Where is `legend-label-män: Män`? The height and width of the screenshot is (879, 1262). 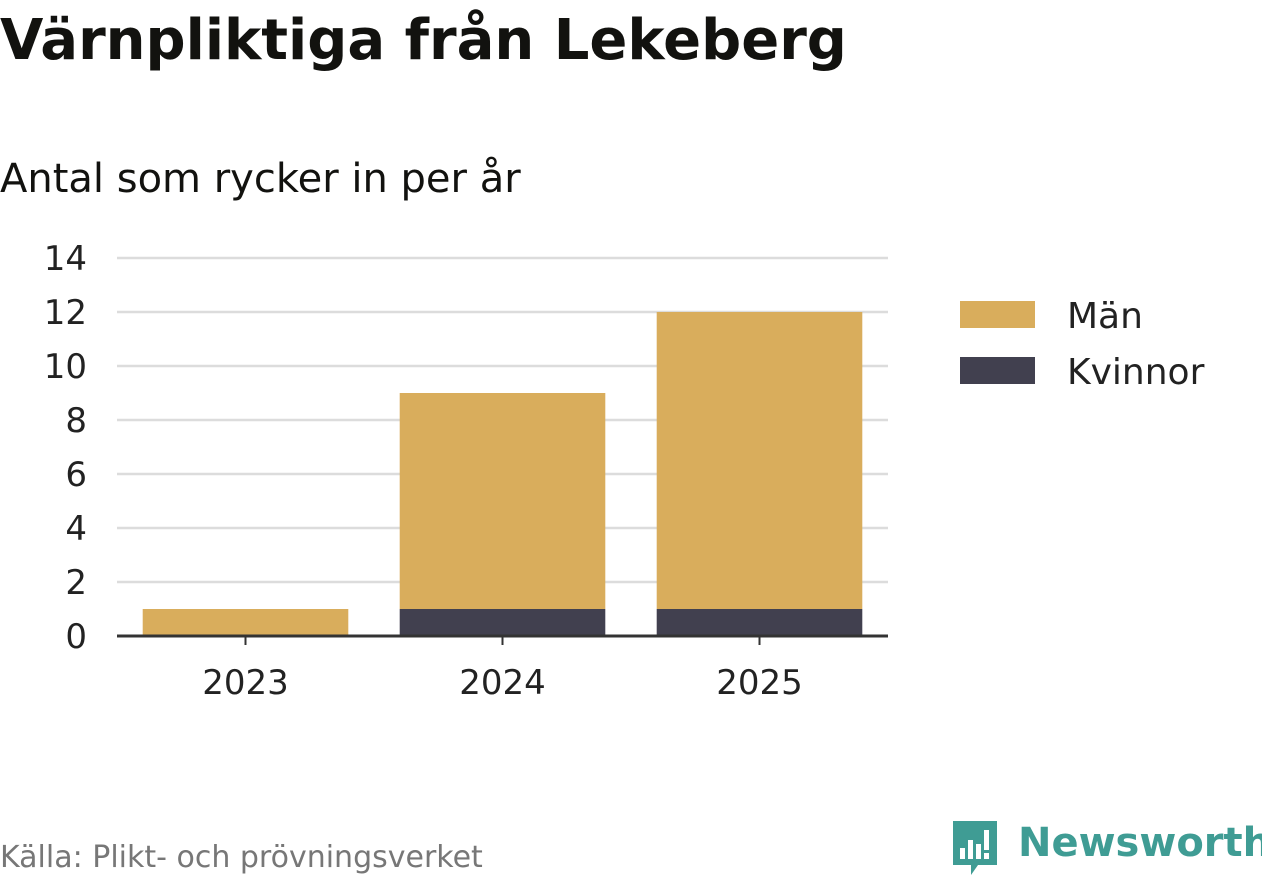 legend-label-män: Män is located at coordinates (1105, 316).